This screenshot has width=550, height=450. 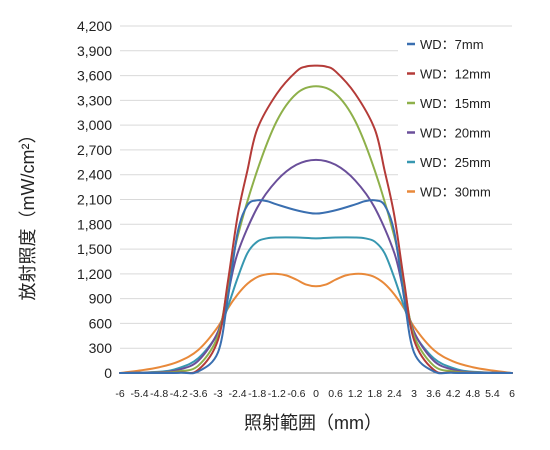 I want to click on y-tick-label: 3,000, so click(x=94, y=125).